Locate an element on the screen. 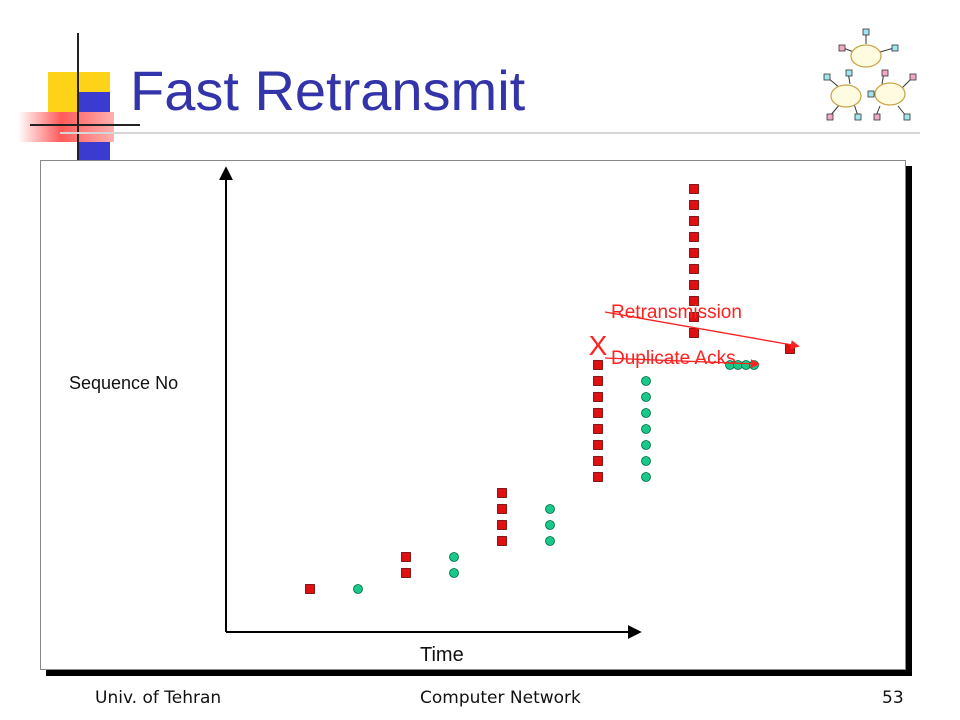 The width and height of the screenshot is (960, 720). x-axis-label: Time is located at coordinates (442, 655).